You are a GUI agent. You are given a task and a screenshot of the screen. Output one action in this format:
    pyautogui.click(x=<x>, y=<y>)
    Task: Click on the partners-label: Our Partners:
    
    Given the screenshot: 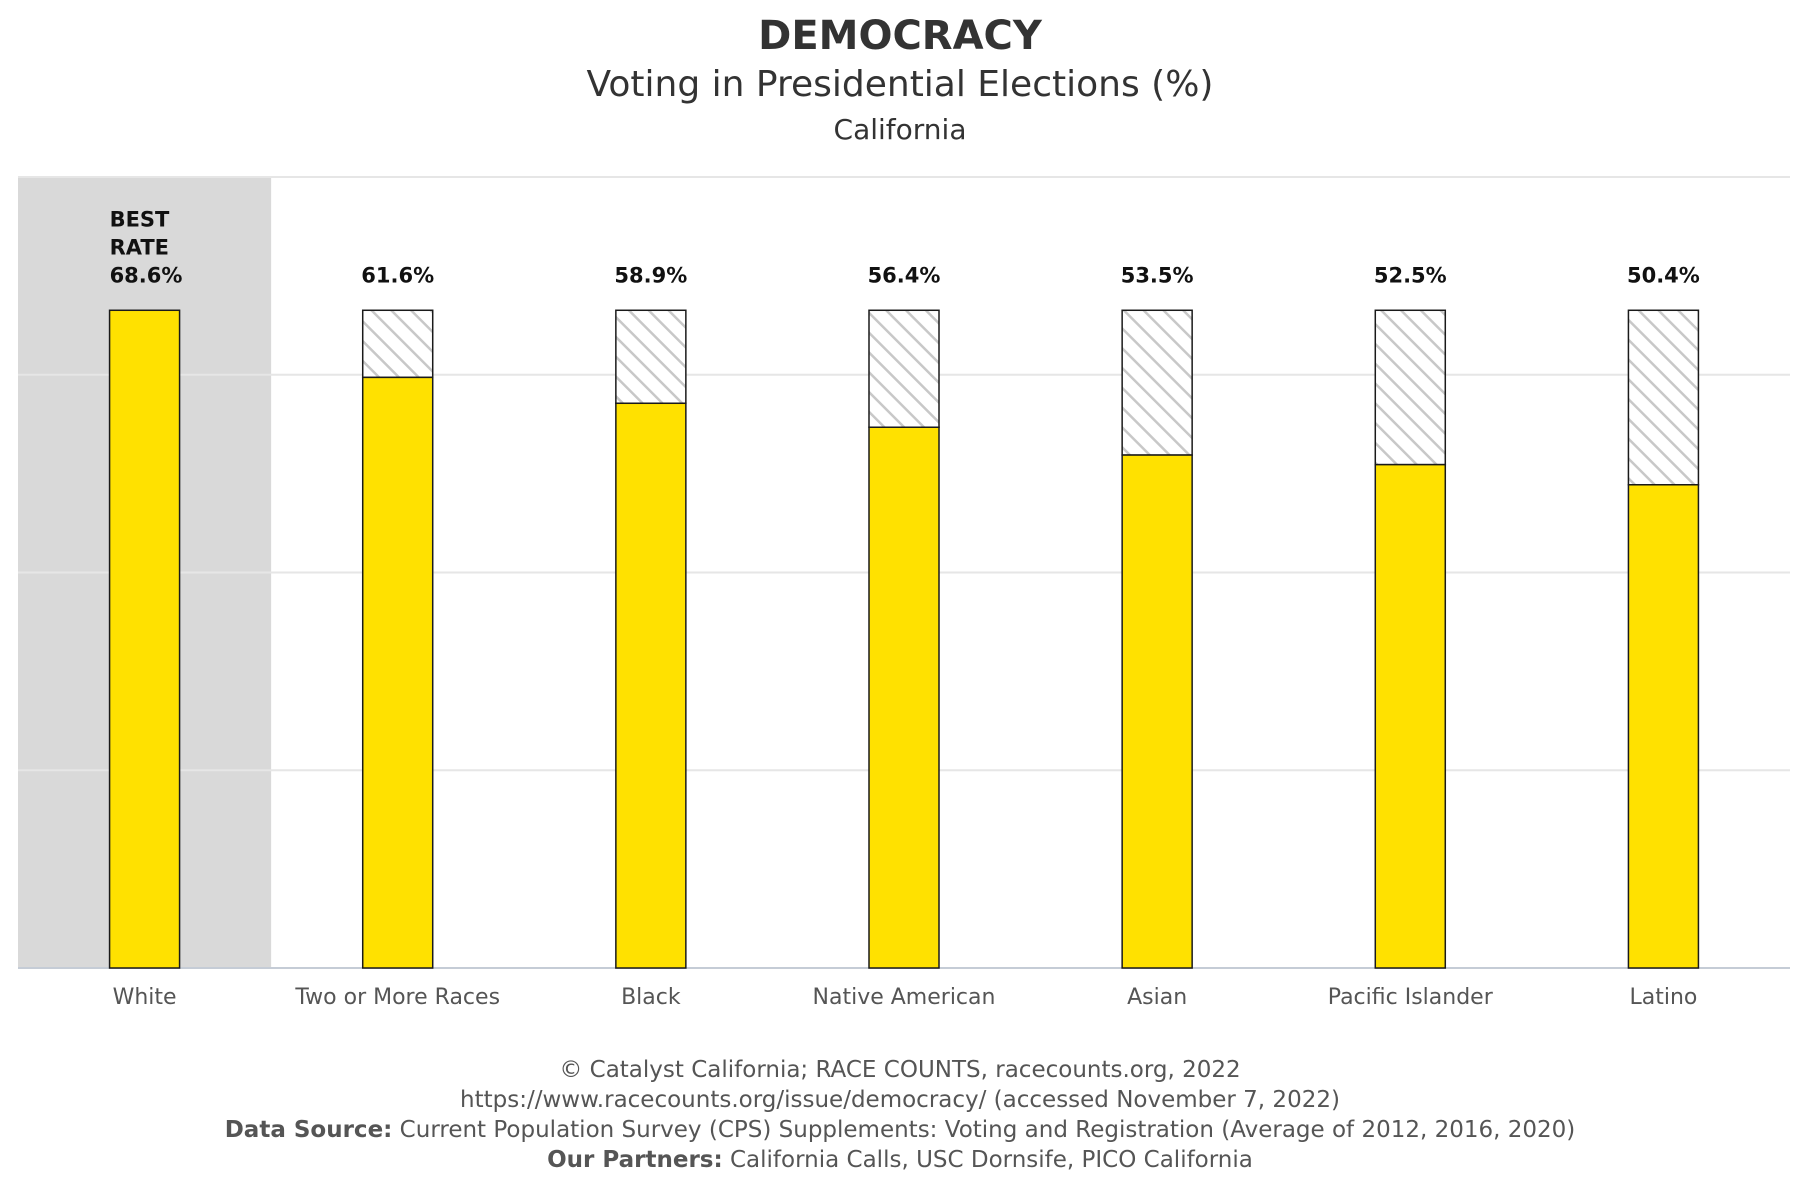 What is the action you would take?
    pyautogui.click(x=635, y=1160)
    